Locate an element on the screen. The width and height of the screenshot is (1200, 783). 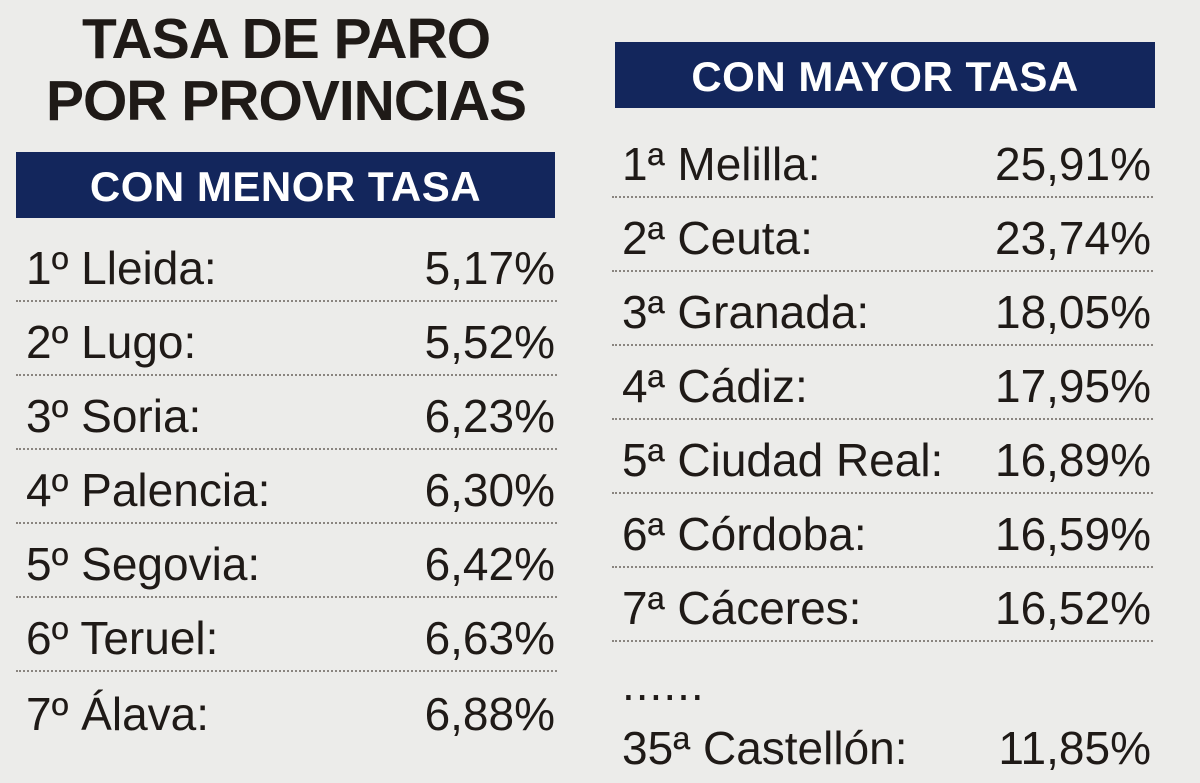
list-item: 1º Lleida: 5,17% is located at coordinates (286, 265).